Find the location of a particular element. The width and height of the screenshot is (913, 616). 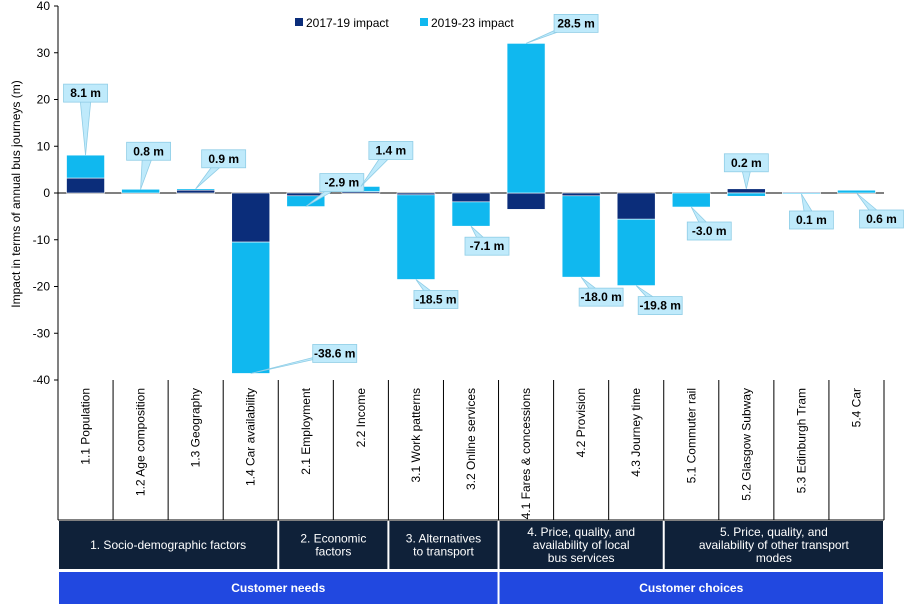

category-label: 1.3 Geography is located at coordinates (196, 427).